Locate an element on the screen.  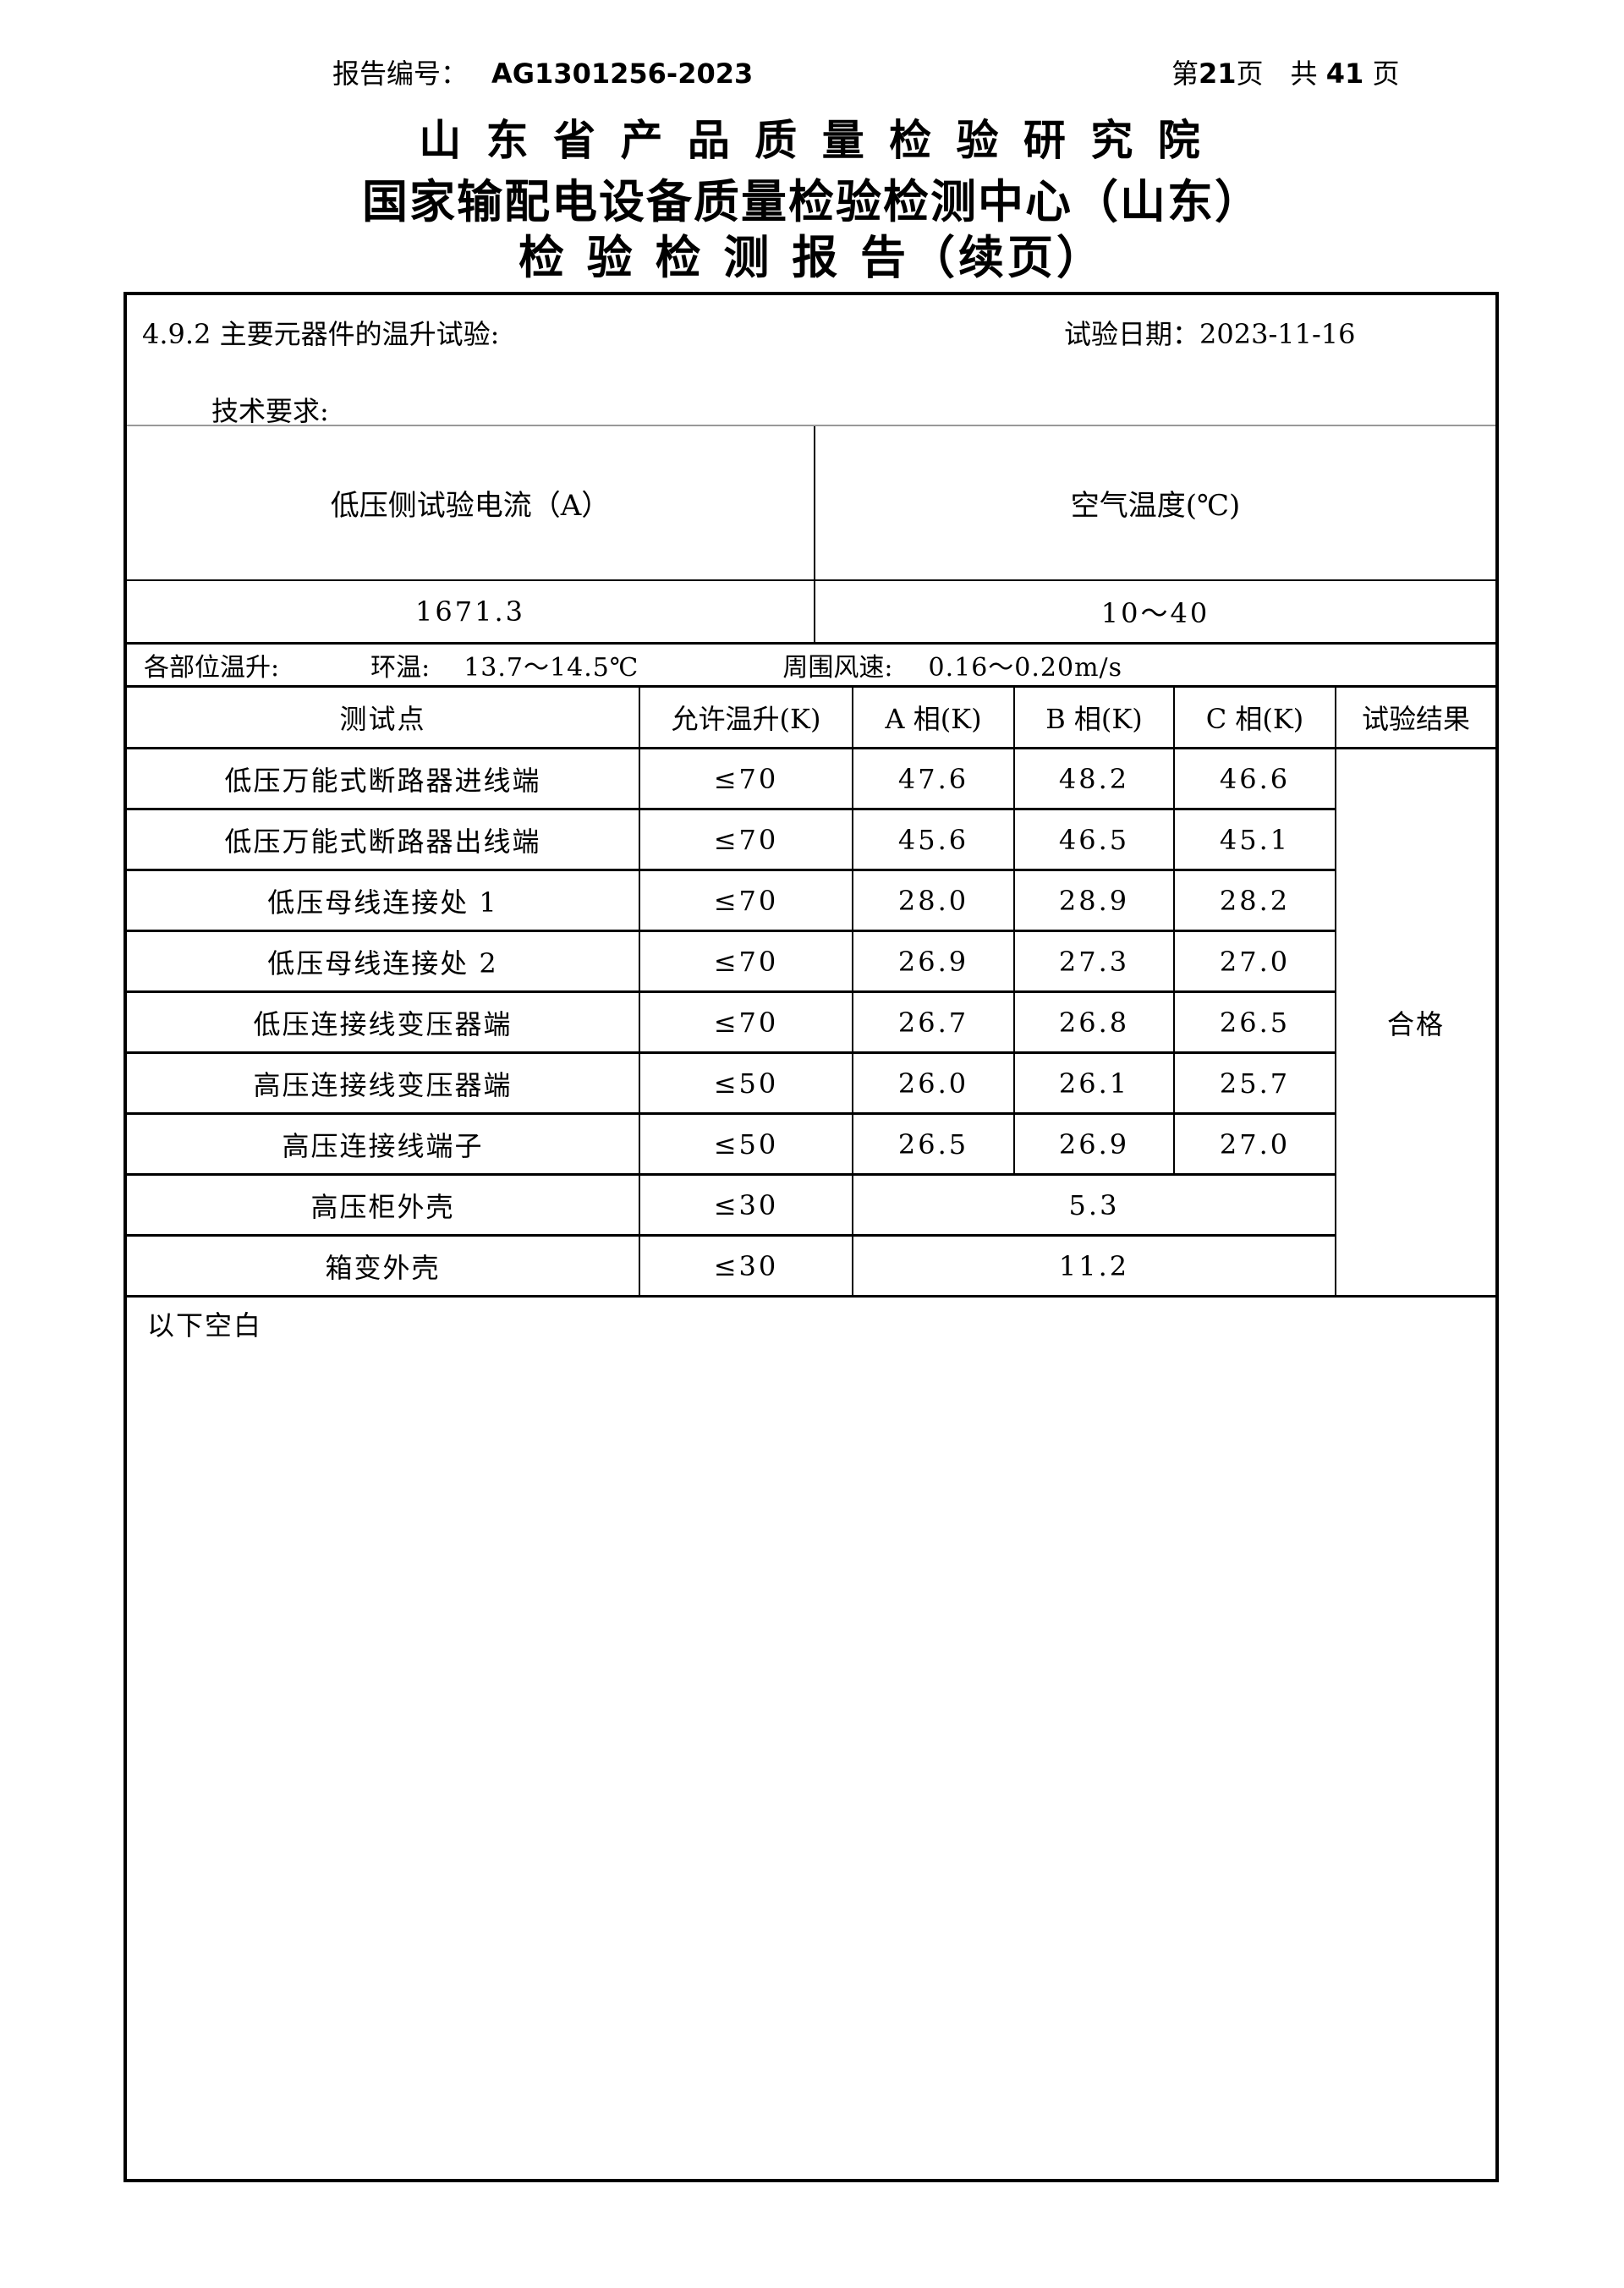
result-cell: 合格 is located at coordinates (1415, 1023).